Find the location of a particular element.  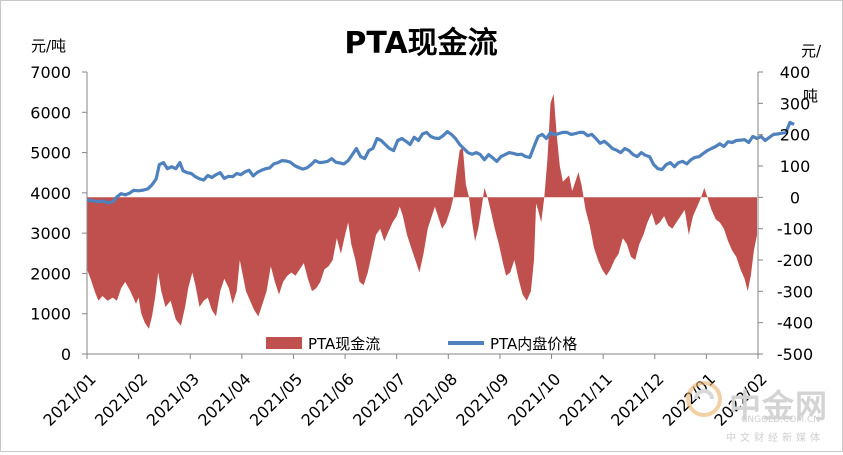

legend-label-price: PTA内盘价格 is located at coordinates (533, 344).